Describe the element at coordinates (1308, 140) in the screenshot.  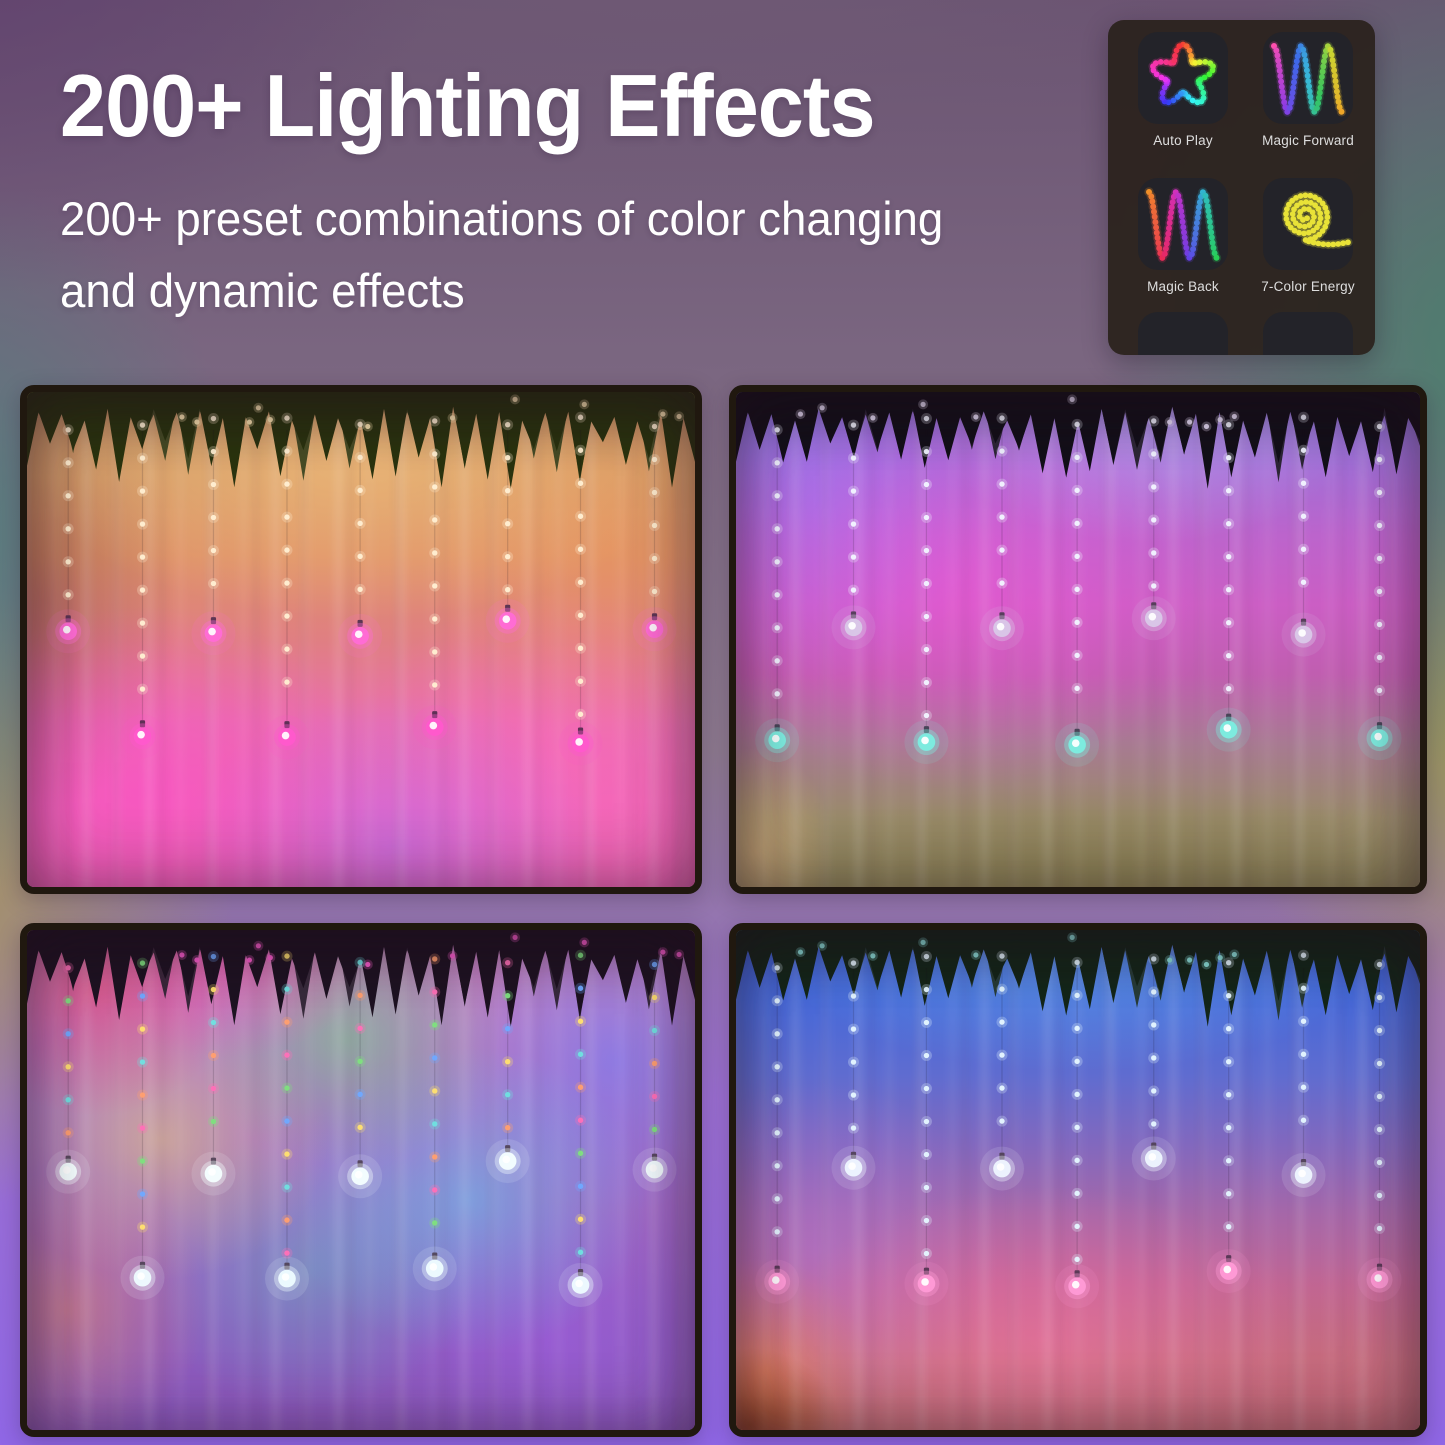
I see `effect-label: Magic Forward` at that location.